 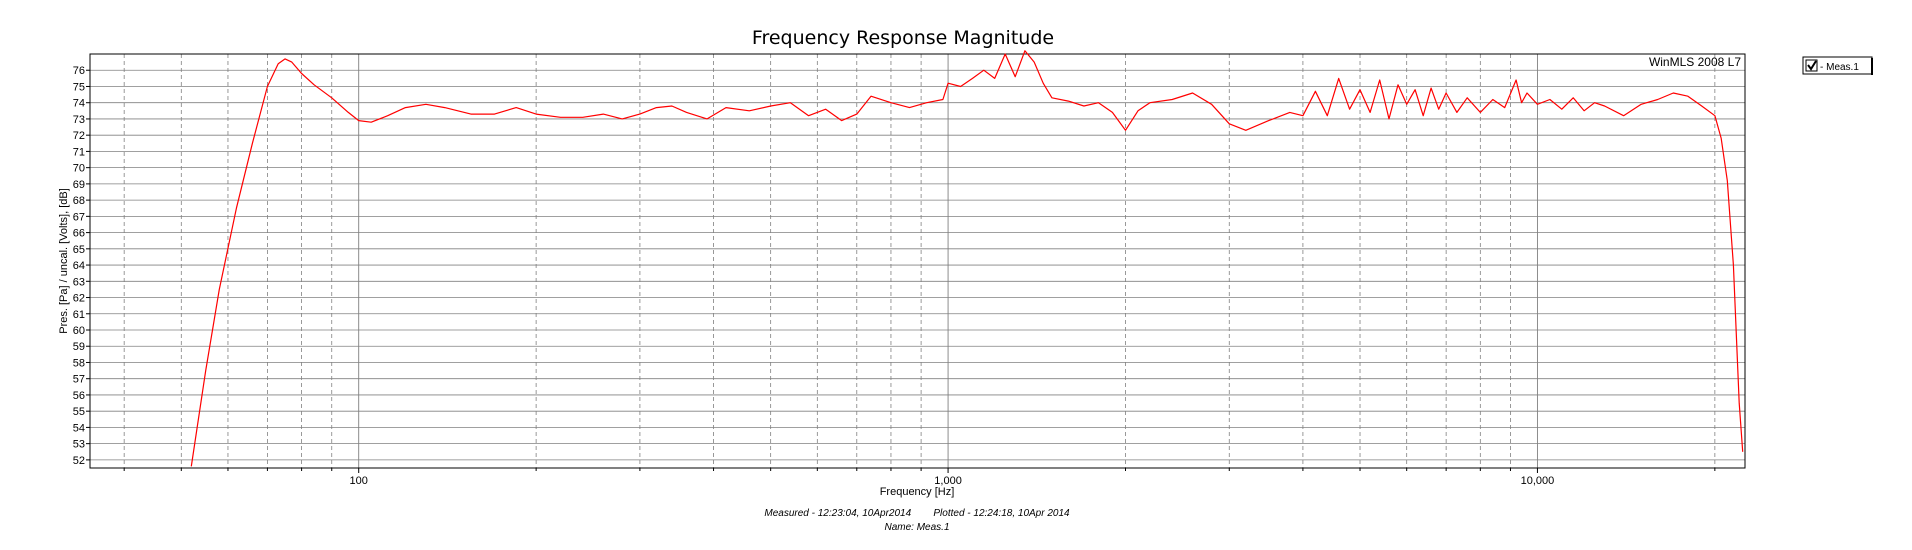 I want to click on x-axis-label: Frequency [Hz], so click(x=917, y=492).